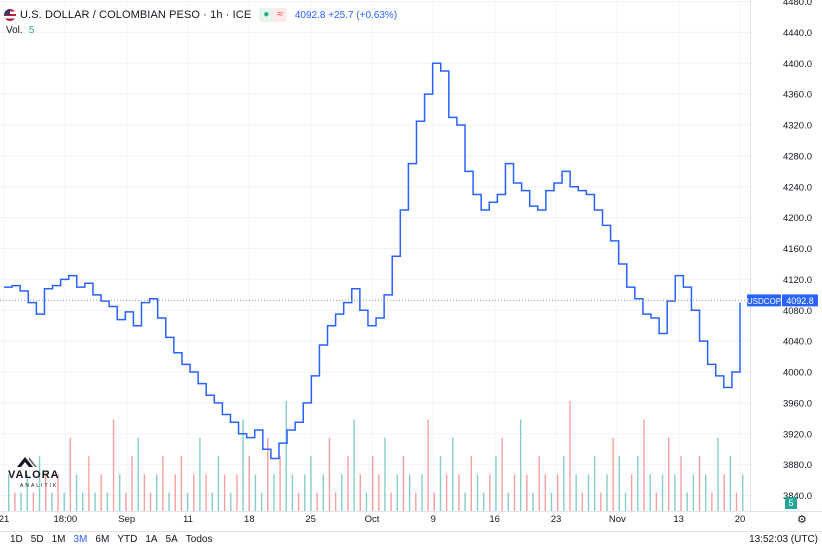  Describe the element at coordinates (797, 434) in the screenshot. I see `y-tick-label: 3920.0` at that location.